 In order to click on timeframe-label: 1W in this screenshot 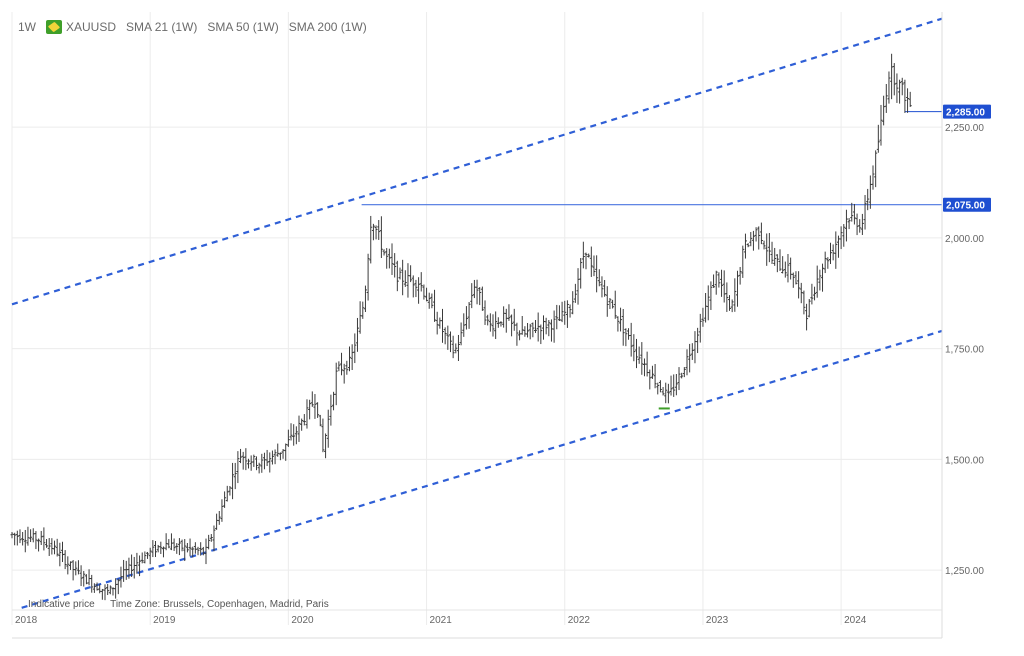, I will do `click(27, 27)`.